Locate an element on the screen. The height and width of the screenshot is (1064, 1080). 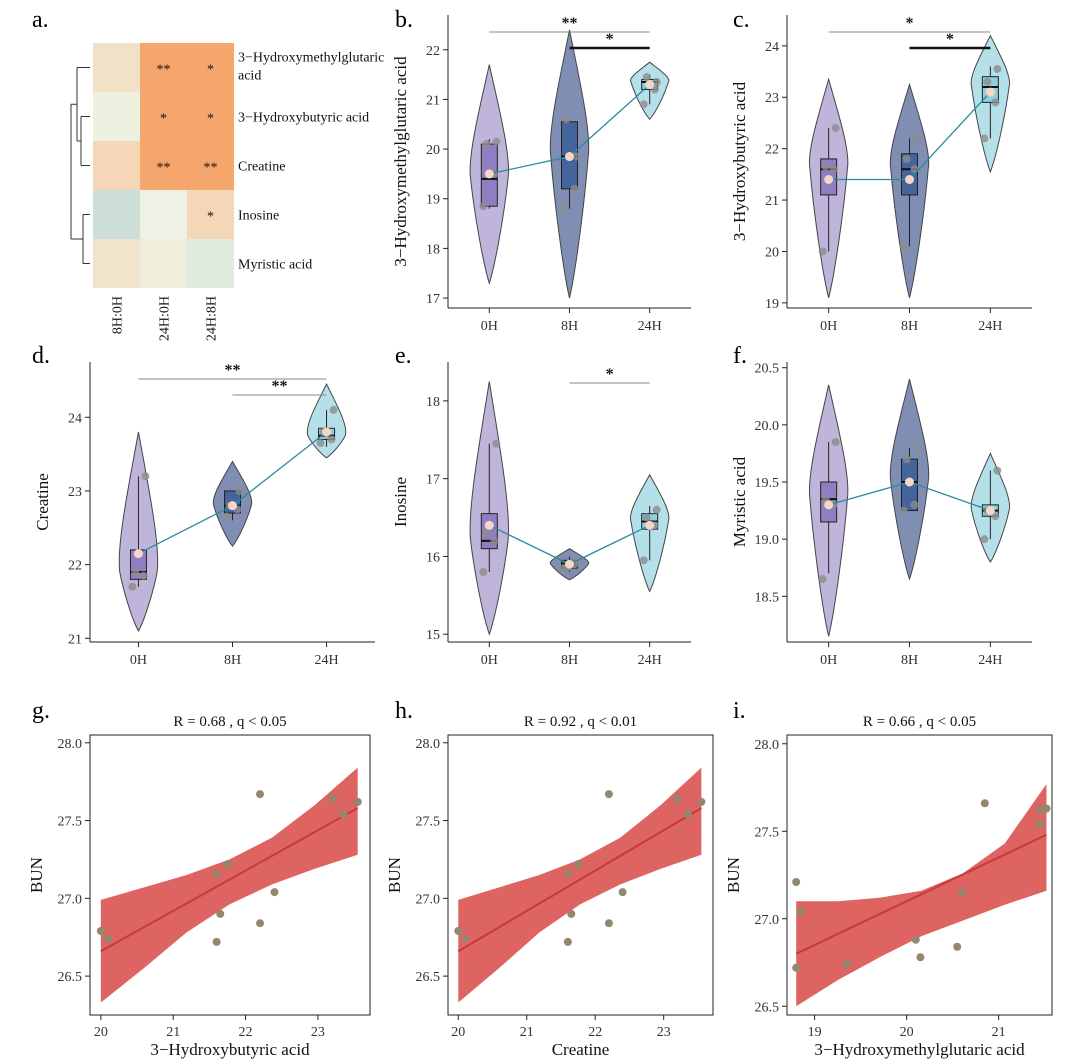
significance-star: * is located at coordinates (910, 23).